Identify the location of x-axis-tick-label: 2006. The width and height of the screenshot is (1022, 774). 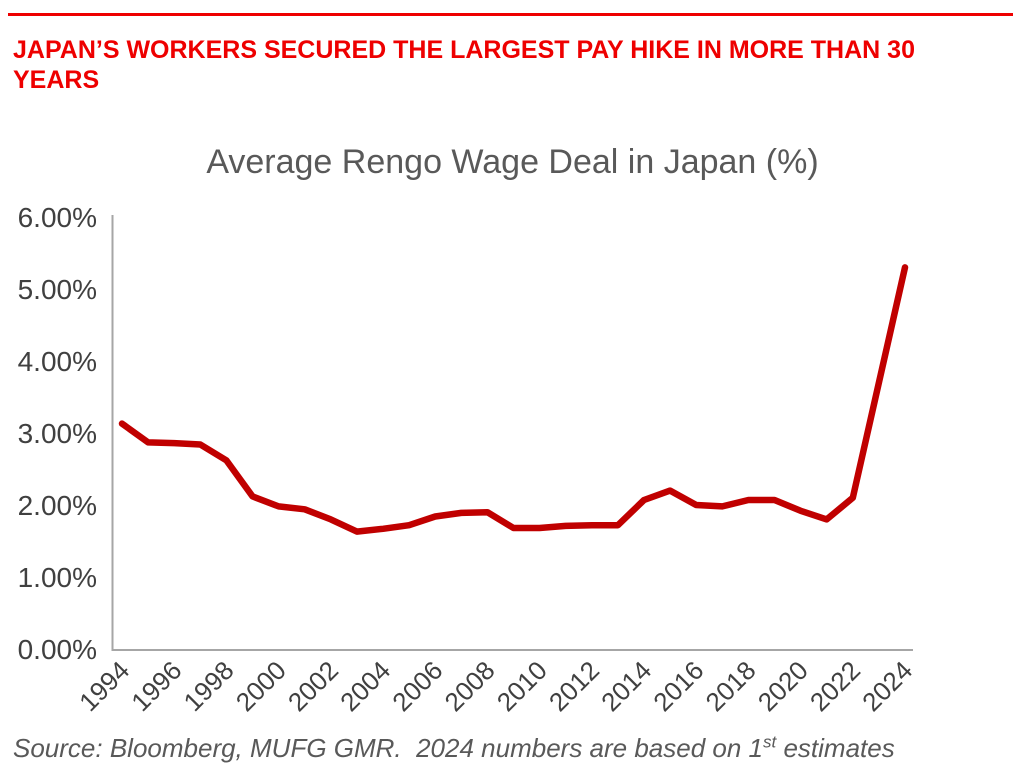
(417, 686).